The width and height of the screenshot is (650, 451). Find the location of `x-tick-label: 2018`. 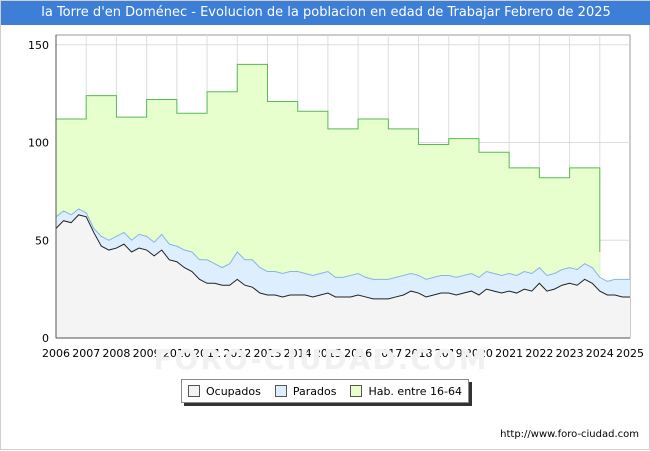

x-tick-label: 2018 is located at coordinates (419, 353).